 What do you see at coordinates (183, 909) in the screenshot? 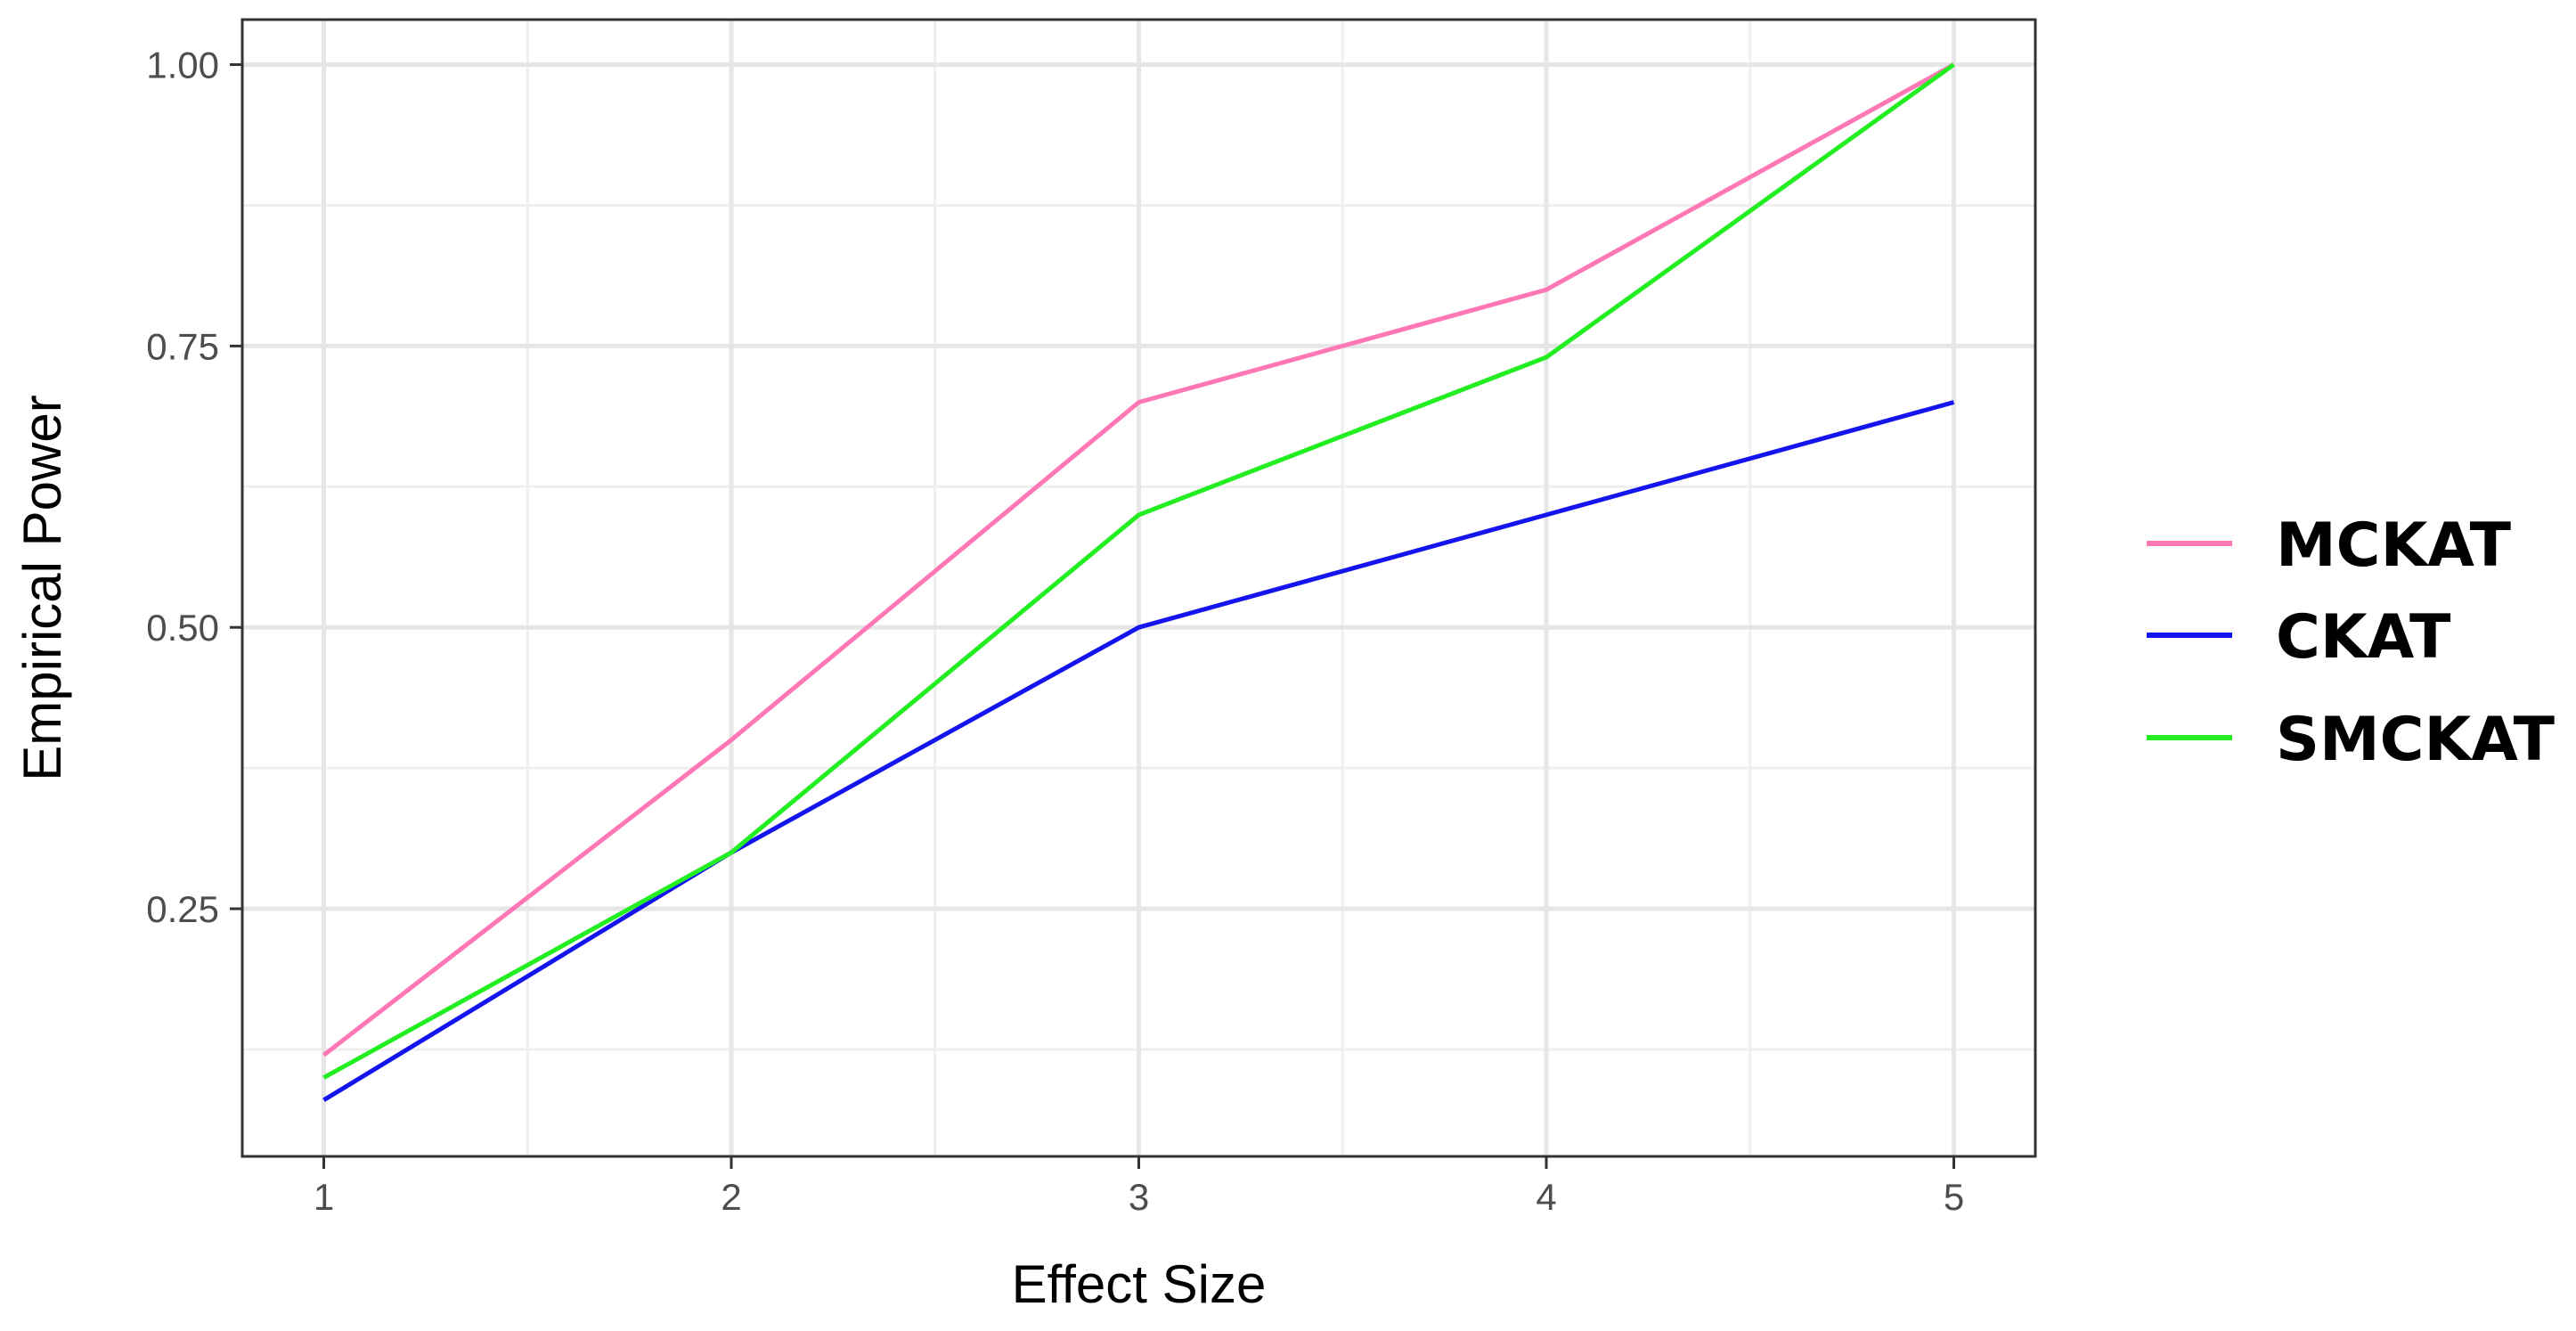
I see `y-tick-label: 0.25` at bounding box center [183, 909].